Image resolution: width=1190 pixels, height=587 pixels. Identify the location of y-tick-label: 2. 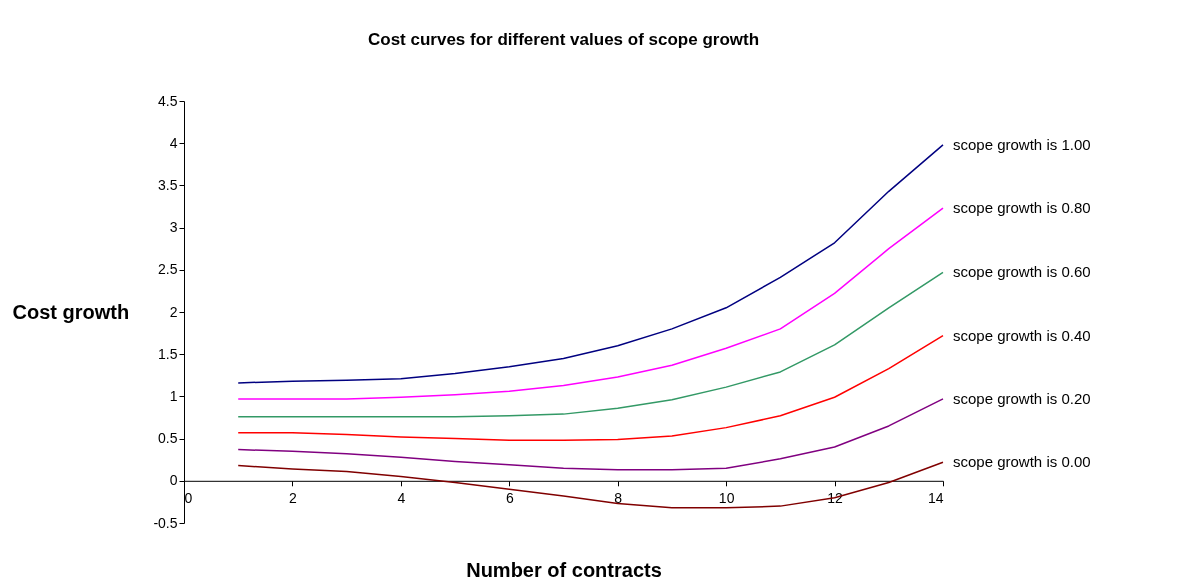
(173, 311).